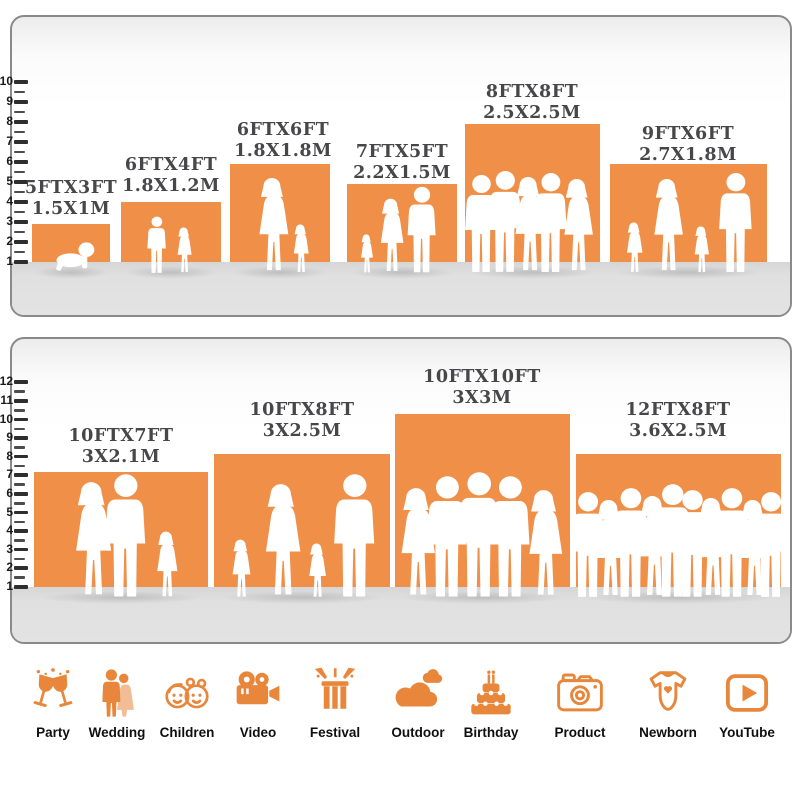 This screenshot has height=800, width=800. Describe the element at coordinates (258, 688) in the screenshot. I see `video-icon` at that location.